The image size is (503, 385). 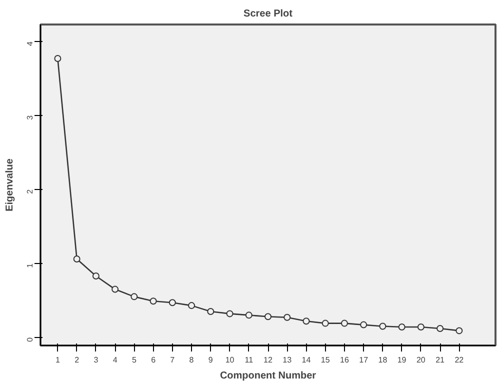 What do you see at coordinates (30, 339) in the screenshot?
I see `y-tick-label: 0` at bounding box center [30, 339].